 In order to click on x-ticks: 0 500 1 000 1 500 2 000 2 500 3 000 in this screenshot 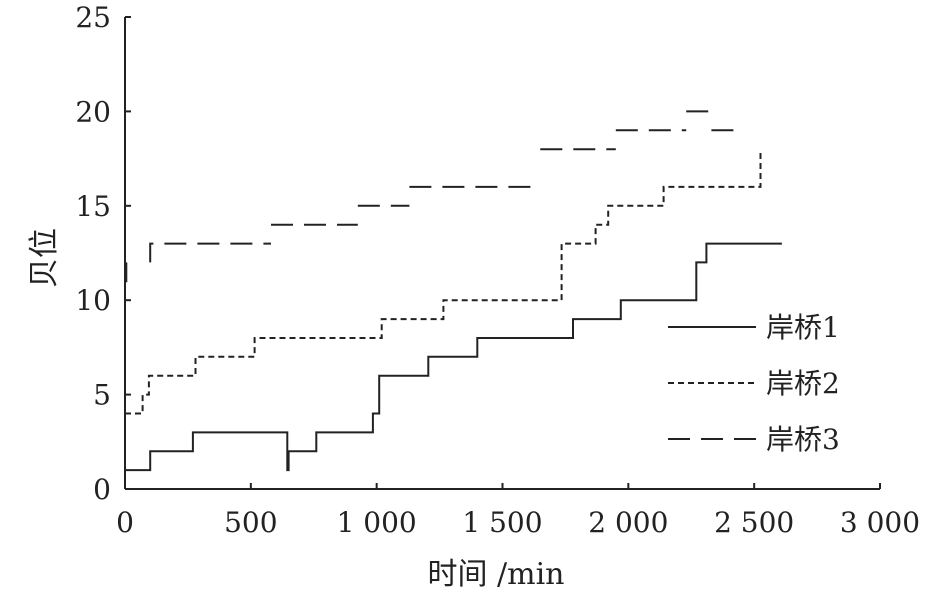, I will do `click(518, 511)`.